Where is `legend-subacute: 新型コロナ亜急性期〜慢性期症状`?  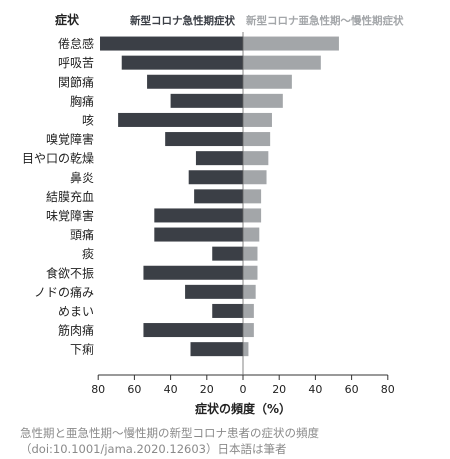 legend-subacute: 新型コロナ亜急性期〜慢性期症状 is located at coordinates (325, 20).